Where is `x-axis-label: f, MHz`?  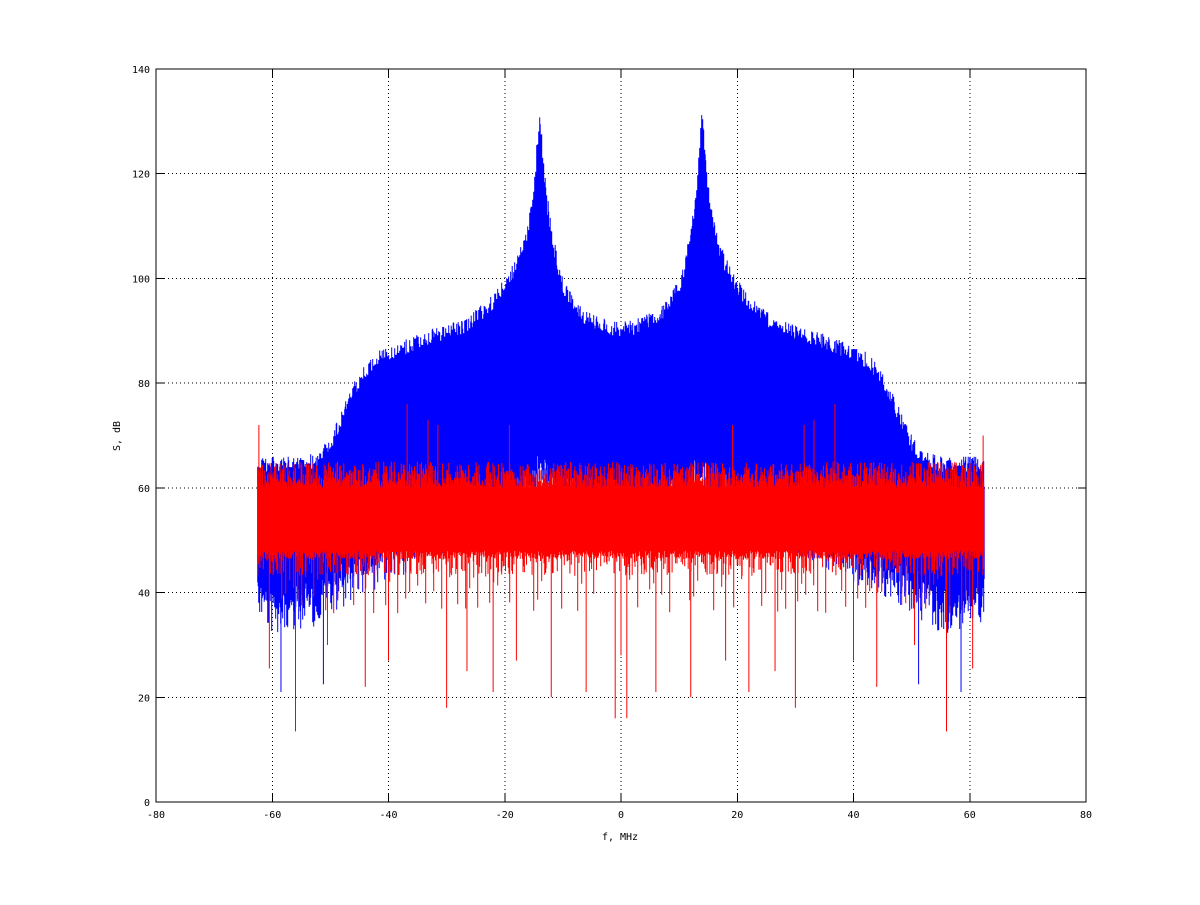 x-axis-label: f, MHz is located at coordinates (620, 837).